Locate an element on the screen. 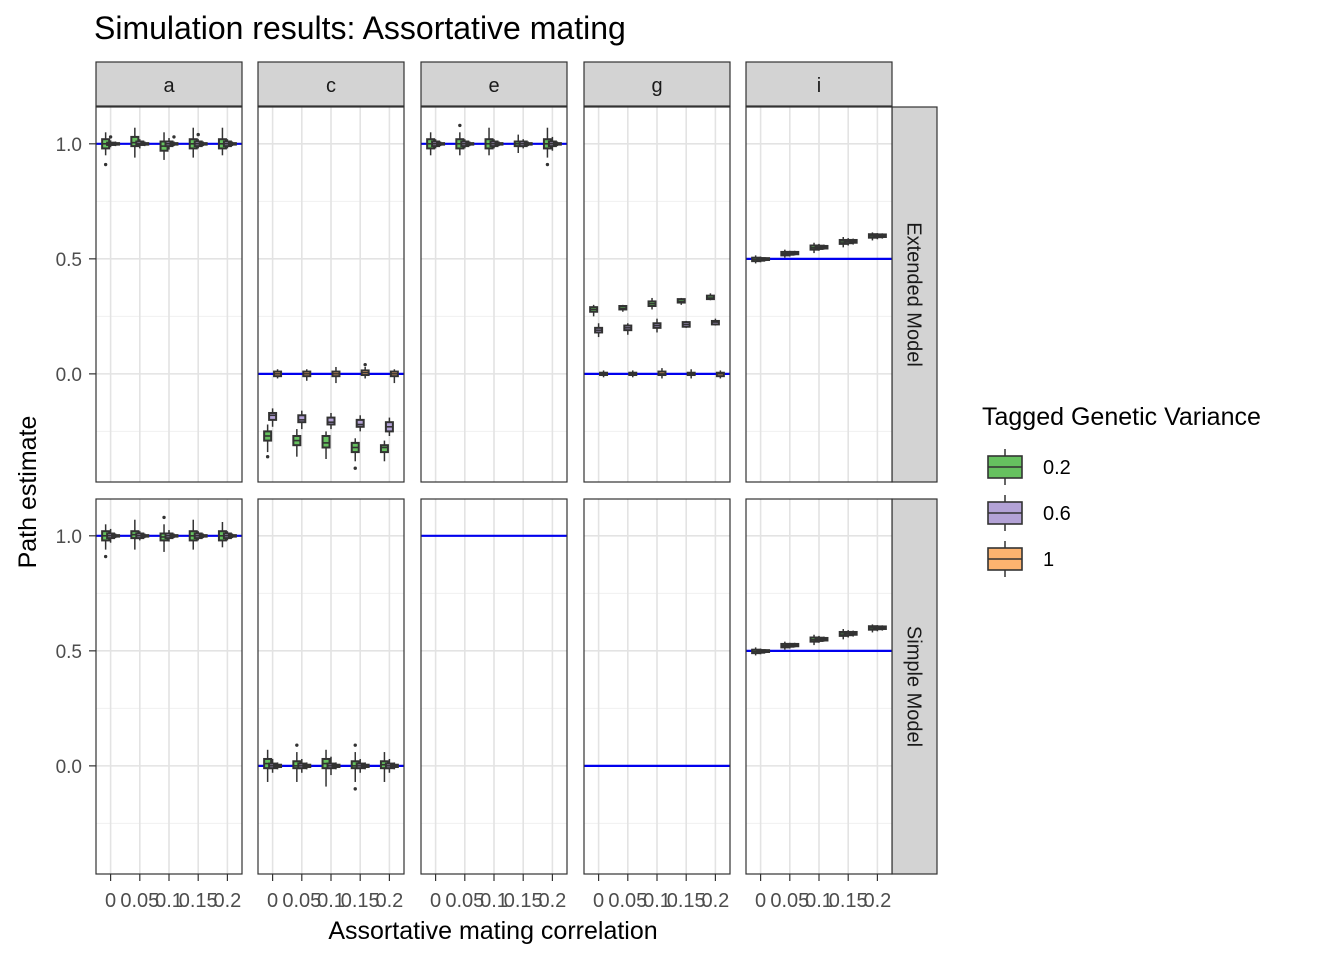  legend-entry-0-2: 0.2 is located at coordinates (1029, 467).